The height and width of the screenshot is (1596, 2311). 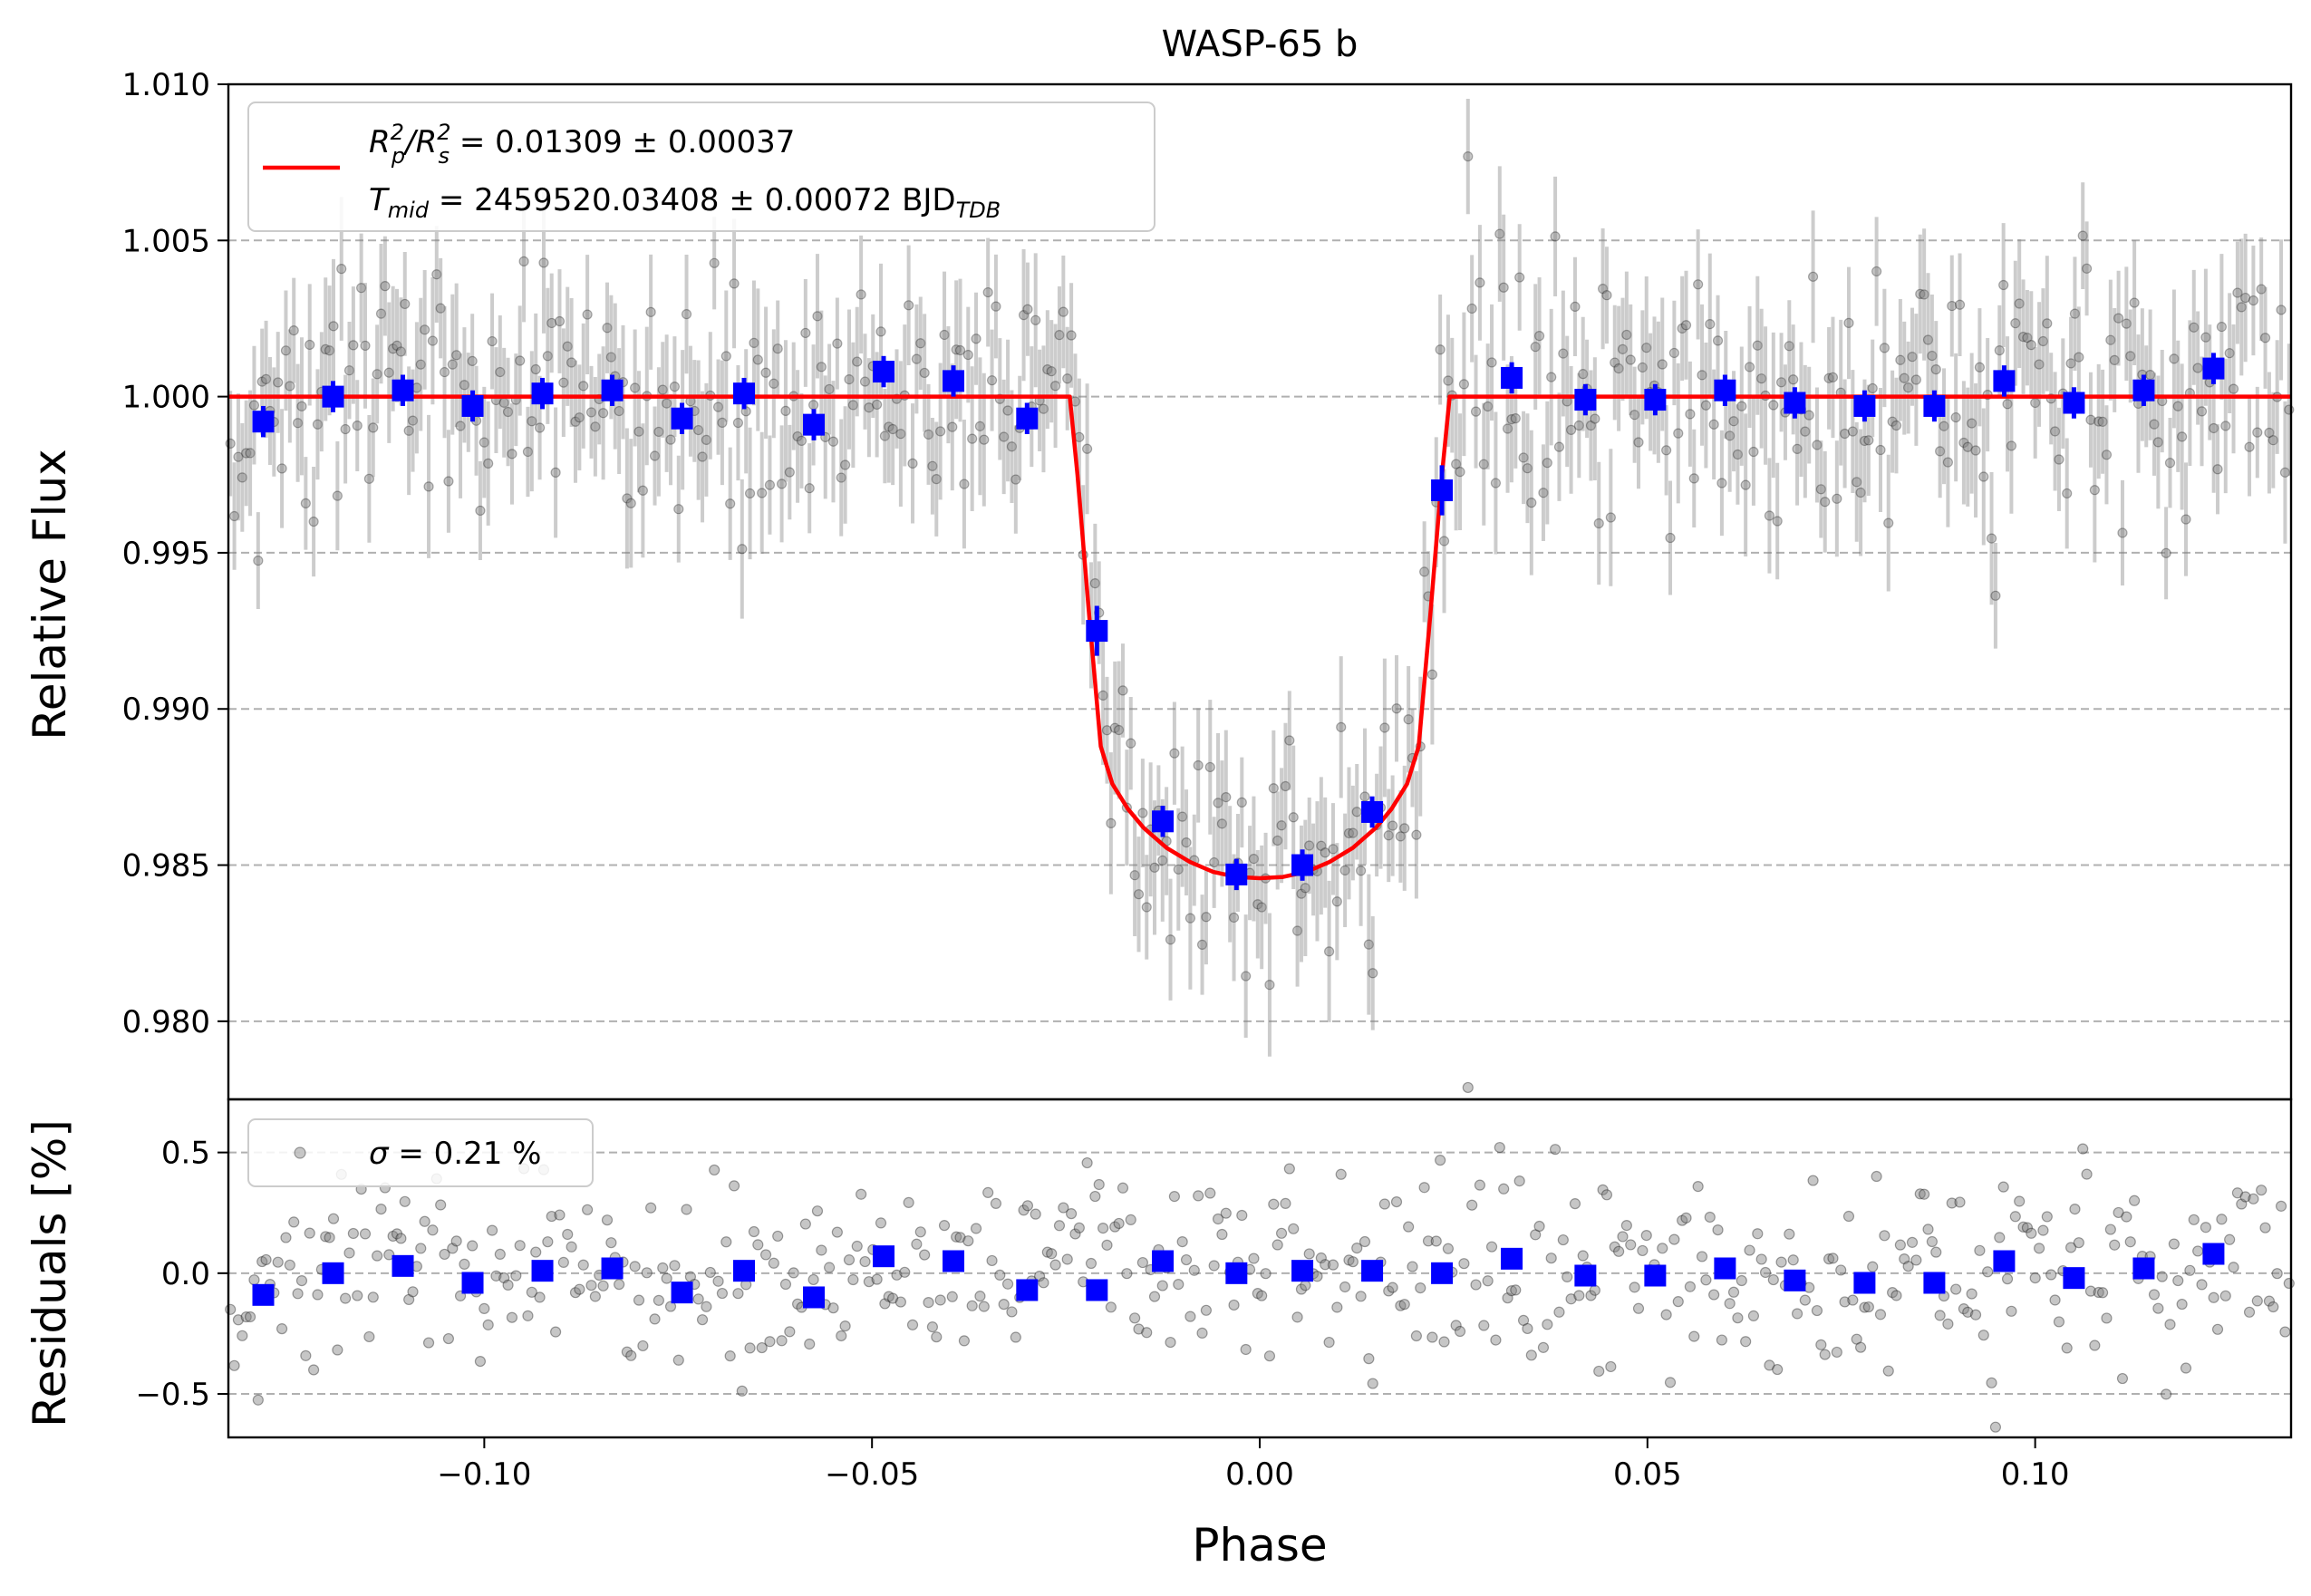 I want to click on residuals-legend: σ = 0.21 %, so click(x=420, y=1152).